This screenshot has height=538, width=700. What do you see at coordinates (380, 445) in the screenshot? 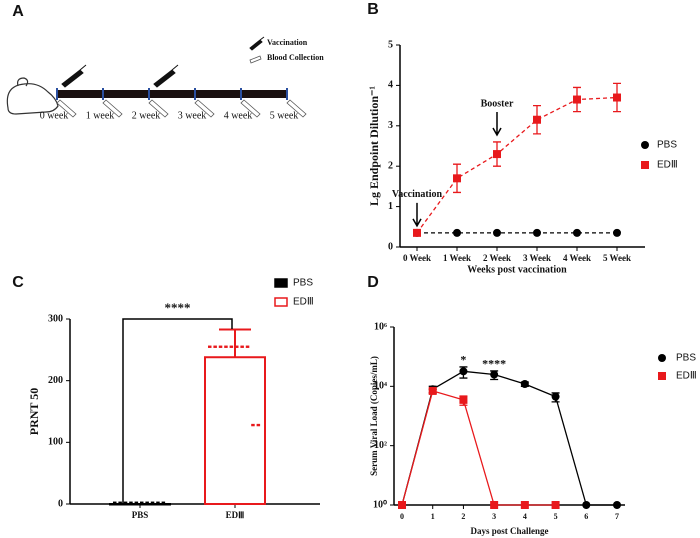
I see `y-tick-label: 10²` at bounding box center [380, 445].